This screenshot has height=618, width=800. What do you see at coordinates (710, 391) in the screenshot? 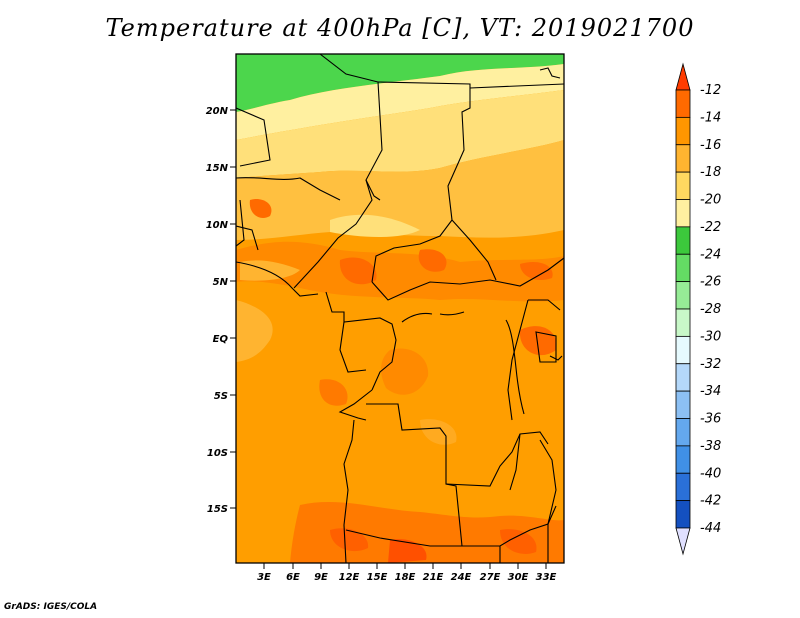
I see `colorbar-label: -34` at bounding box center [710, 391].